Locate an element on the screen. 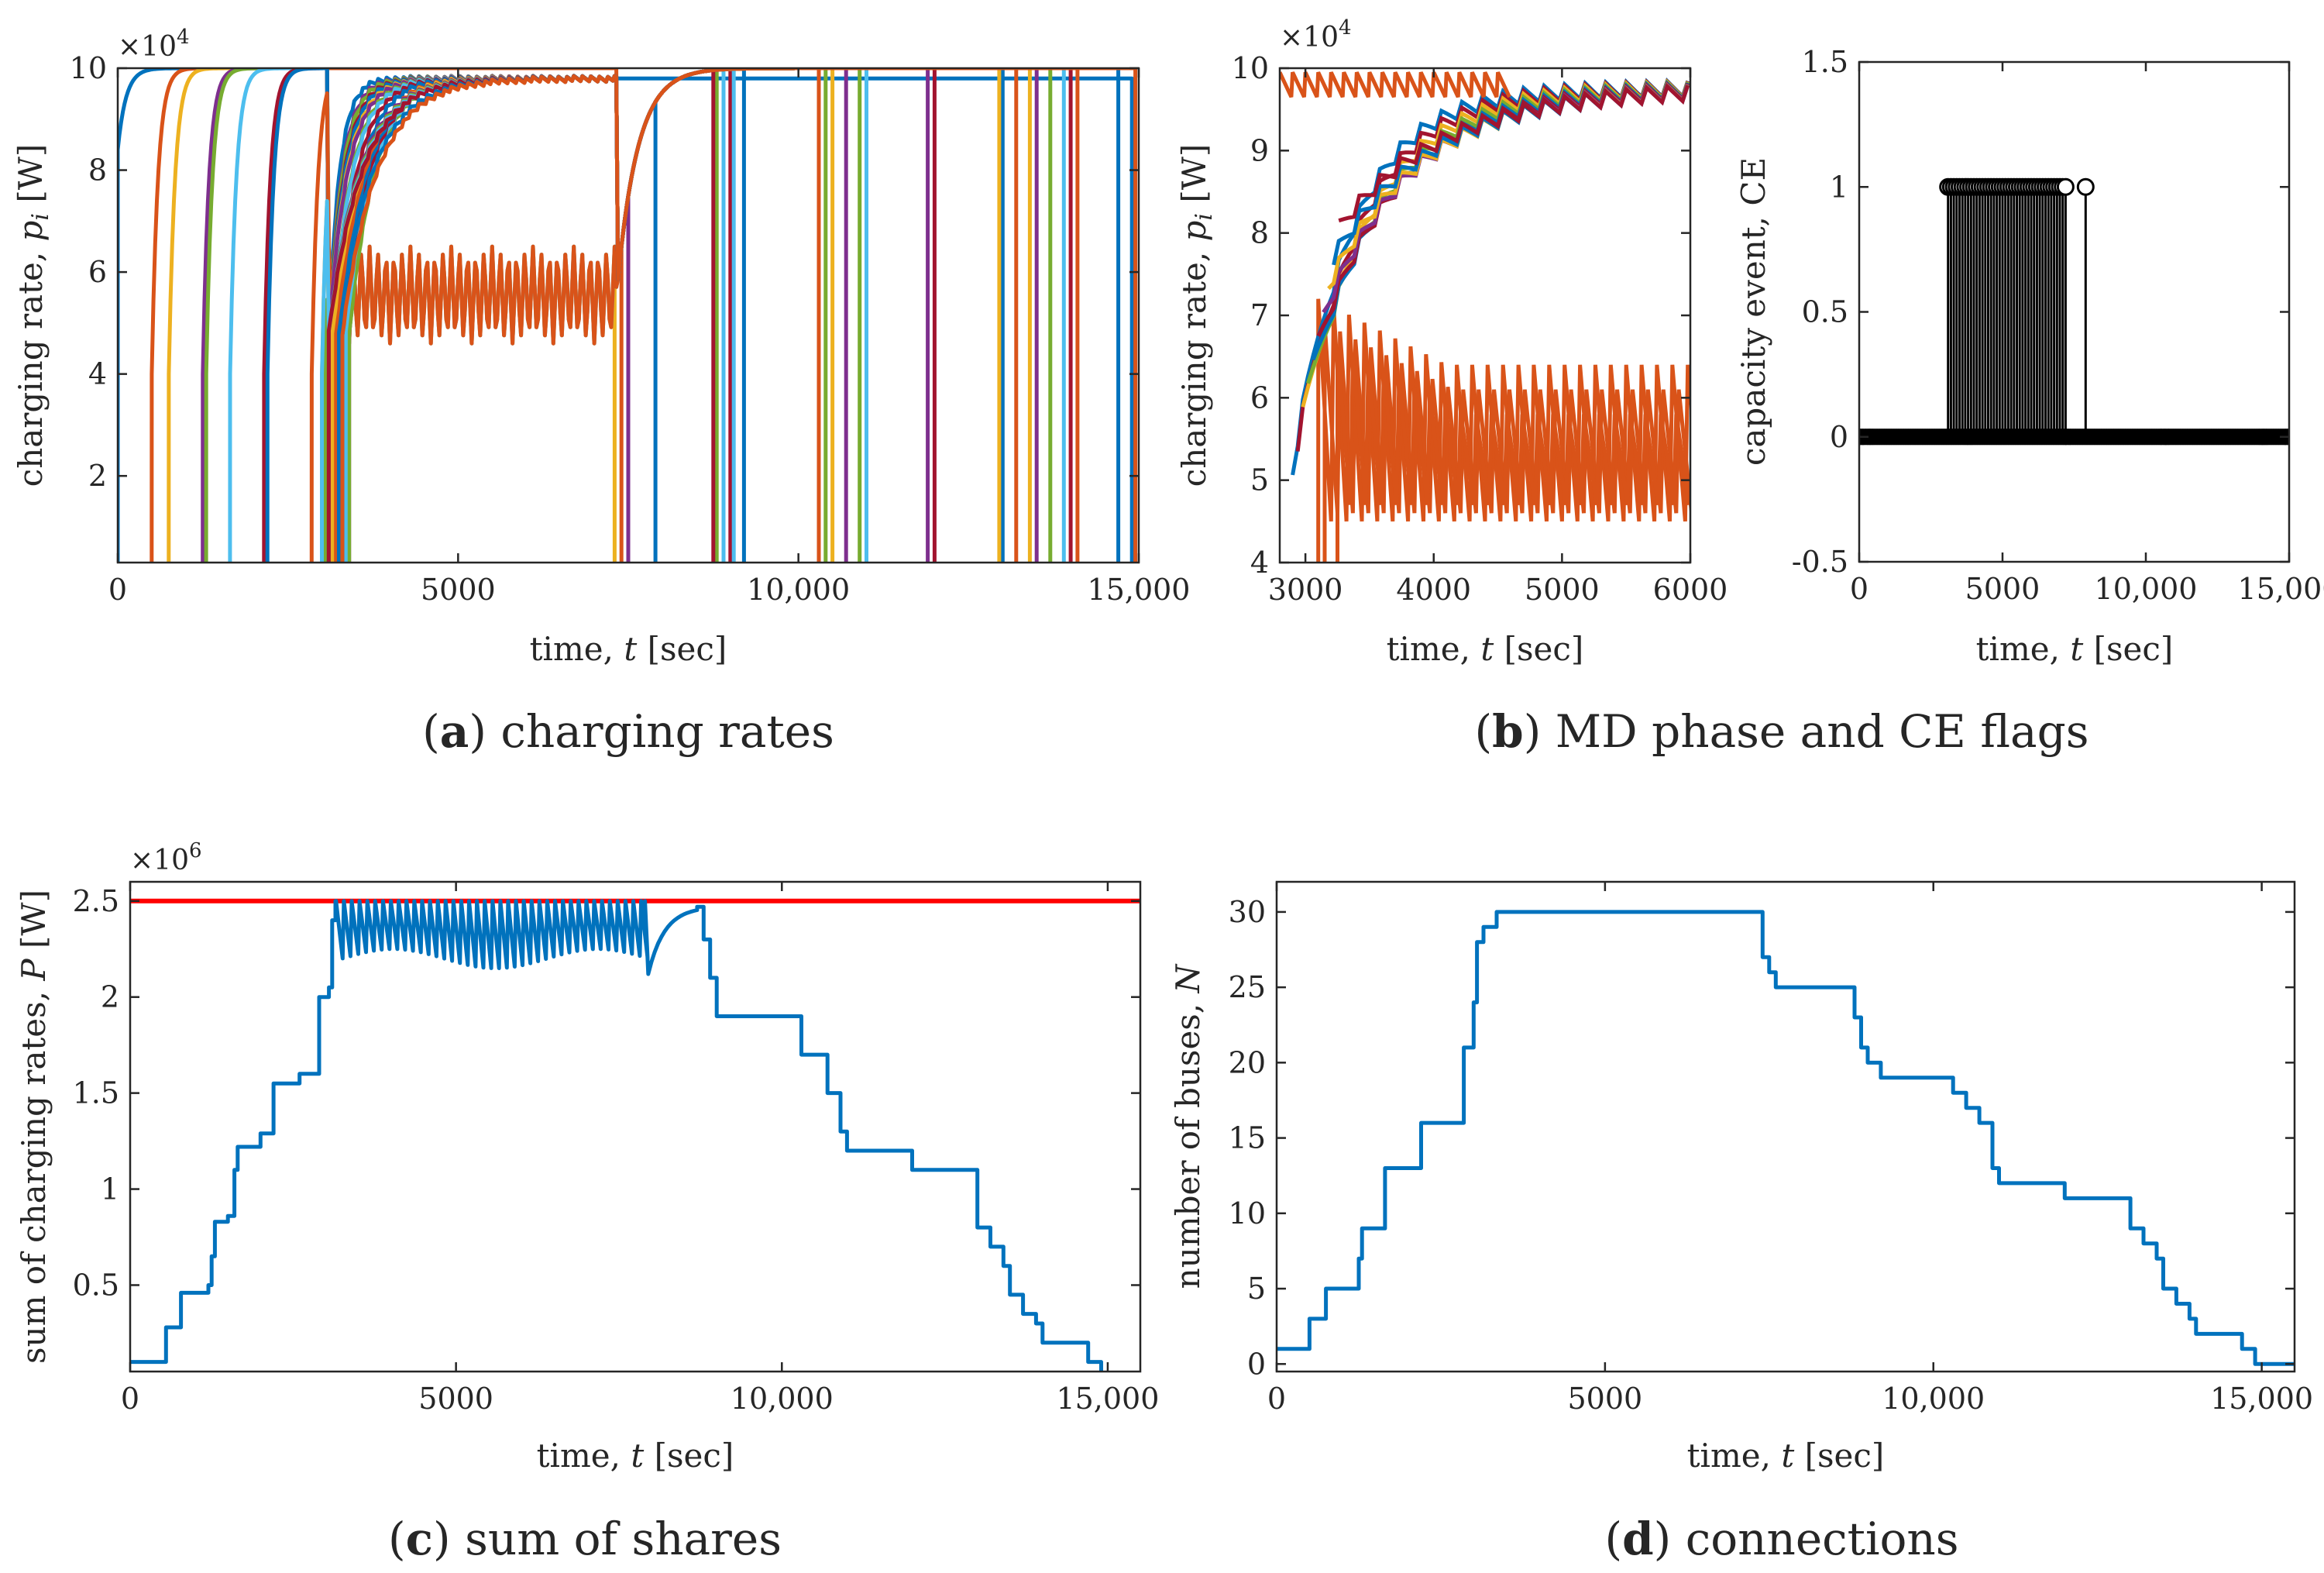 This screenshot has width=2324, height=1573. panel-b2-xlabel: time, t [sec] is located at coordinates (2075, 649).